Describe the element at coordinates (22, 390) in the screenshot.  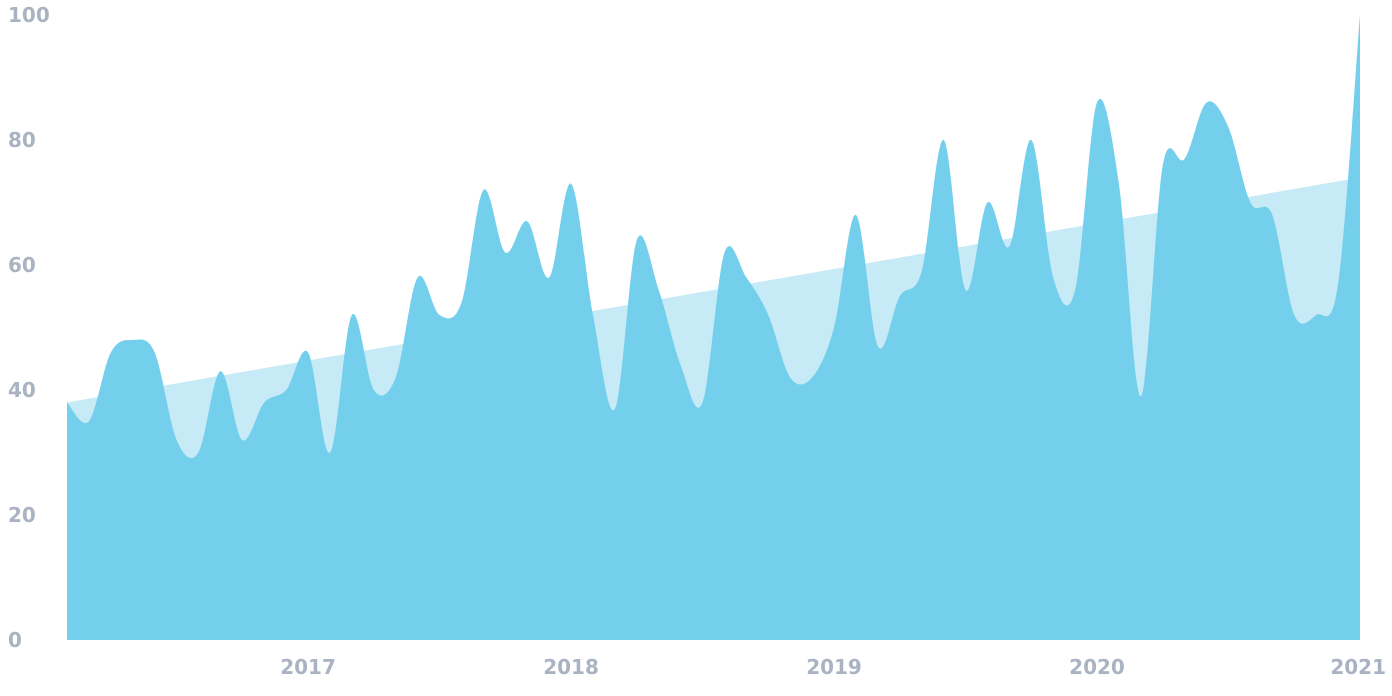
I see `y-tick-label: 40` at that location.